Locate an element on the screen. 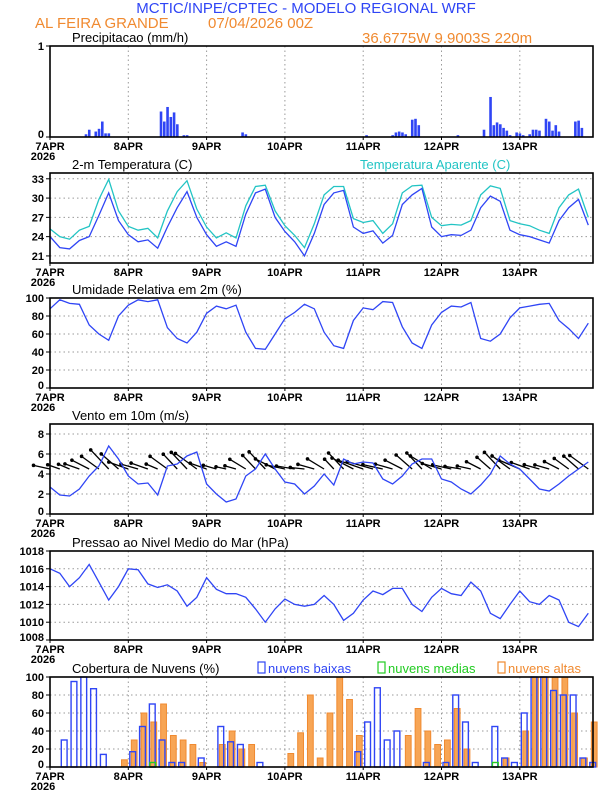 This screenshot has height=792, width=612. panel-title: 2-m Temperatura (C) is located at coordinates (132, 164).